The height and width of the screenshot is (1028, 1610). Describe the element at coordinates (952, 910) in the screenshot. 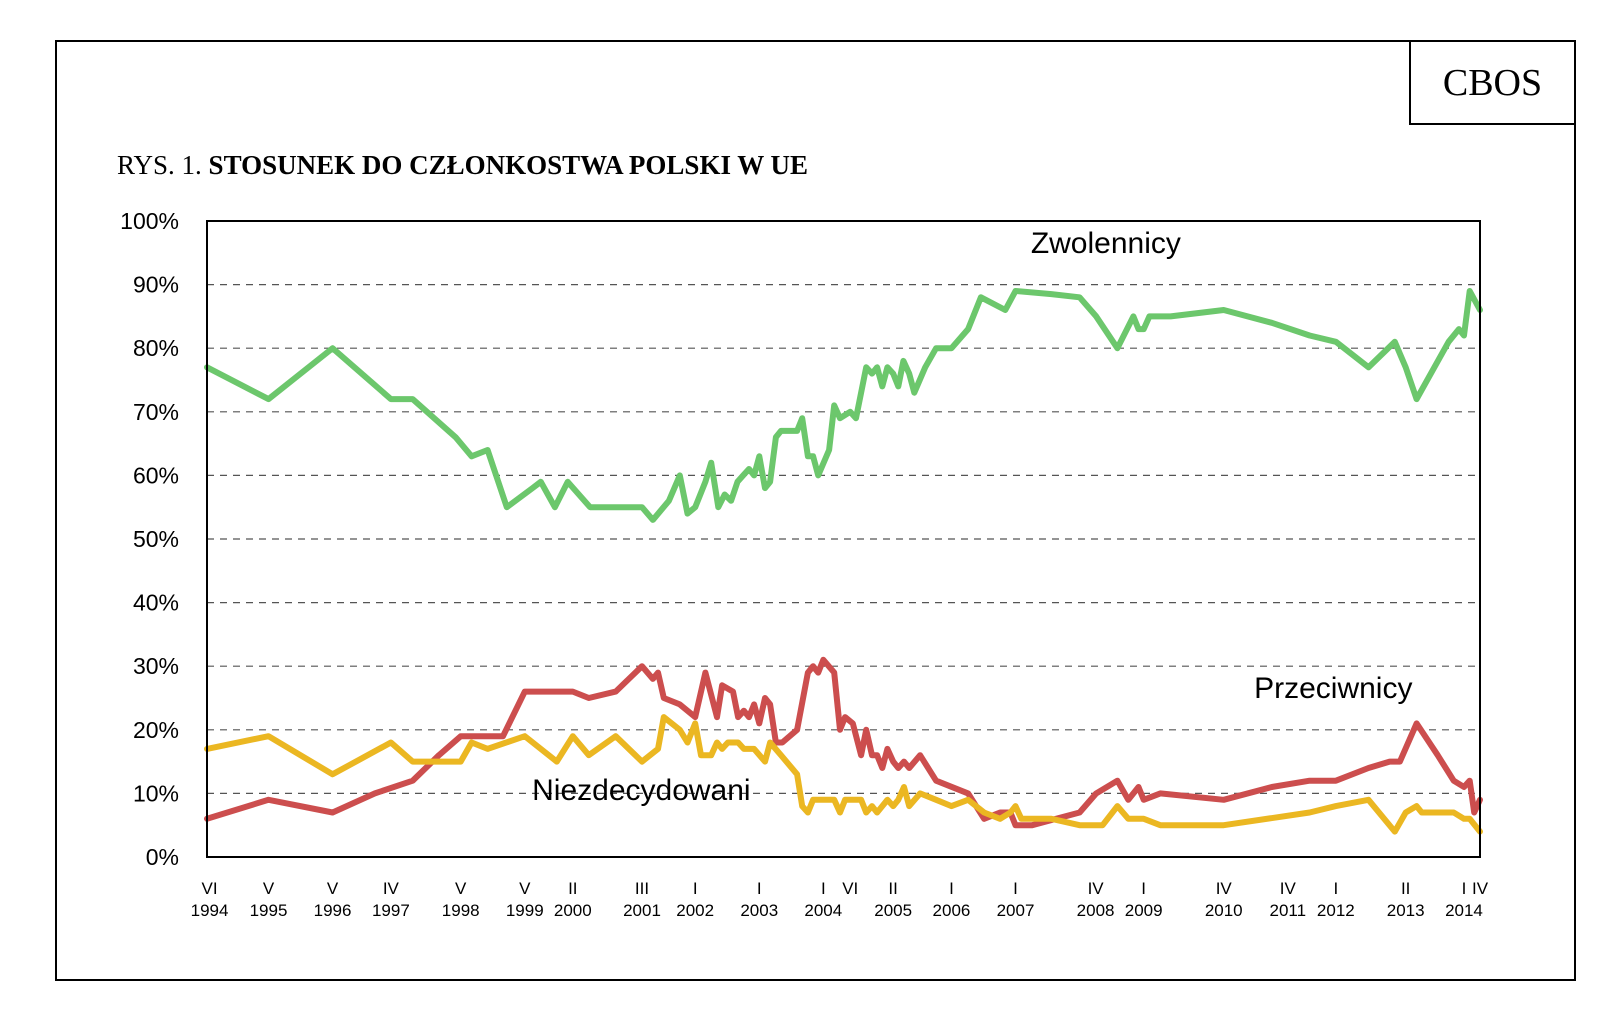

I see `x-tick-year-label: 2006` at that location.